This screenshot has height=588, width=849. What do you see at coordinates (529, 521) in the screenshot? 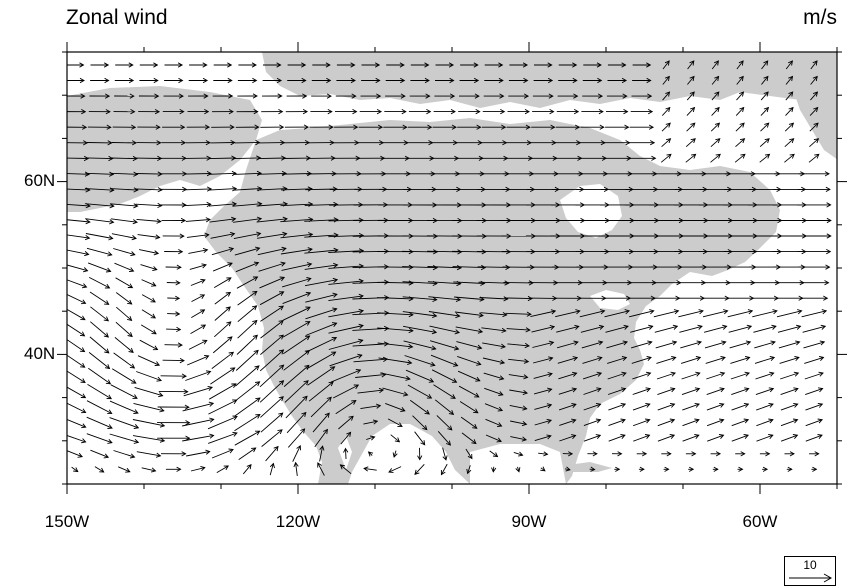
I see `x-tick-label-90w: 90W` at bounding box center [529, 521].